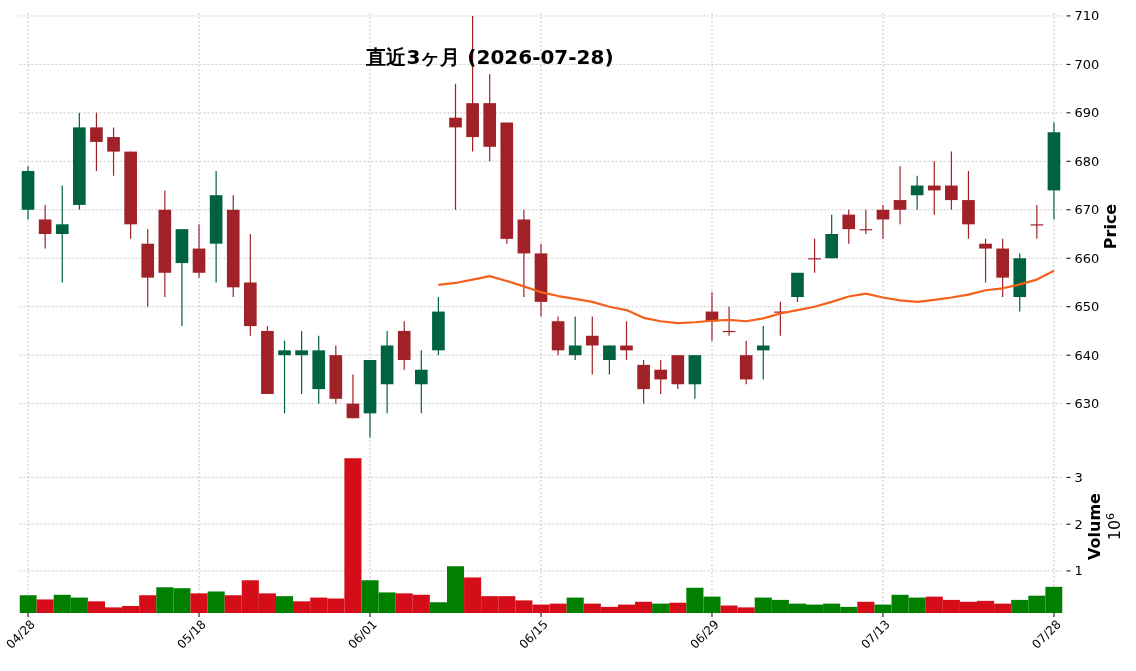 The width and height of the screenshot is (1136, 671). I want to click on y-tick-label: 670, so click(1087, 210).